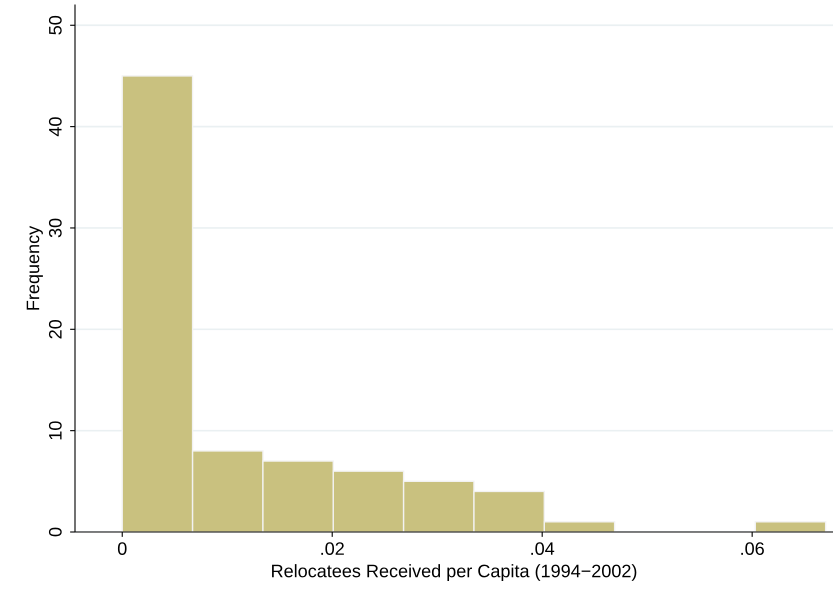 The height and width of the screenshot is (595, 833). Describe the element at coordinates (332, 548) in the screenshot. I see `x-tick-label: .02` at that location.